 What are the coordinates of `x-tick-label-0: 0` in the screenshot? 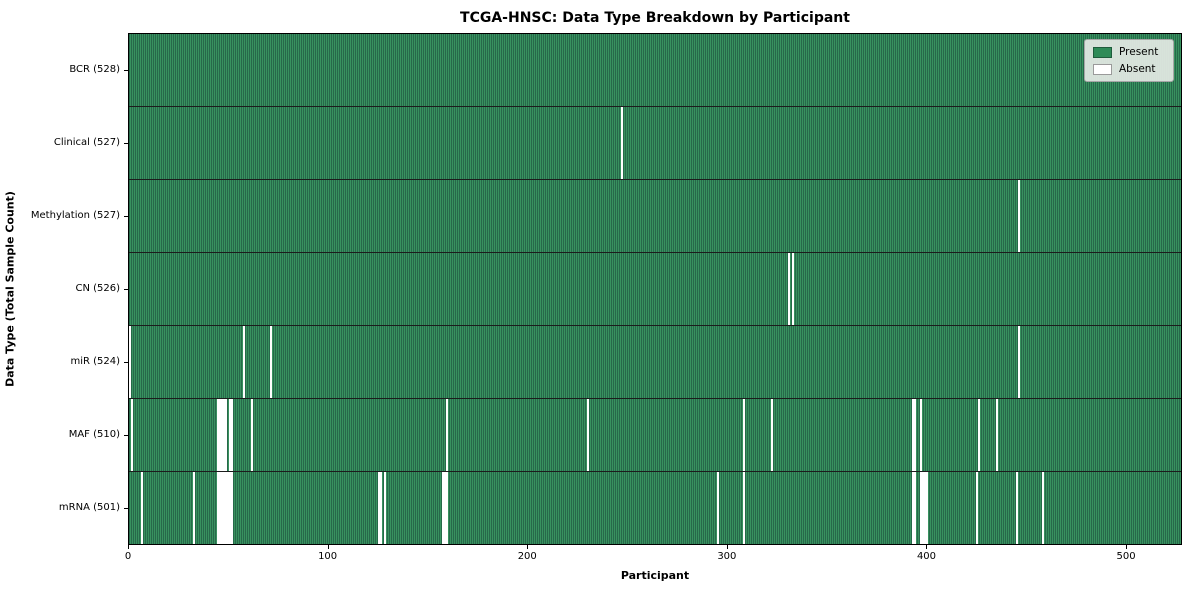 It's located at (128, 556).